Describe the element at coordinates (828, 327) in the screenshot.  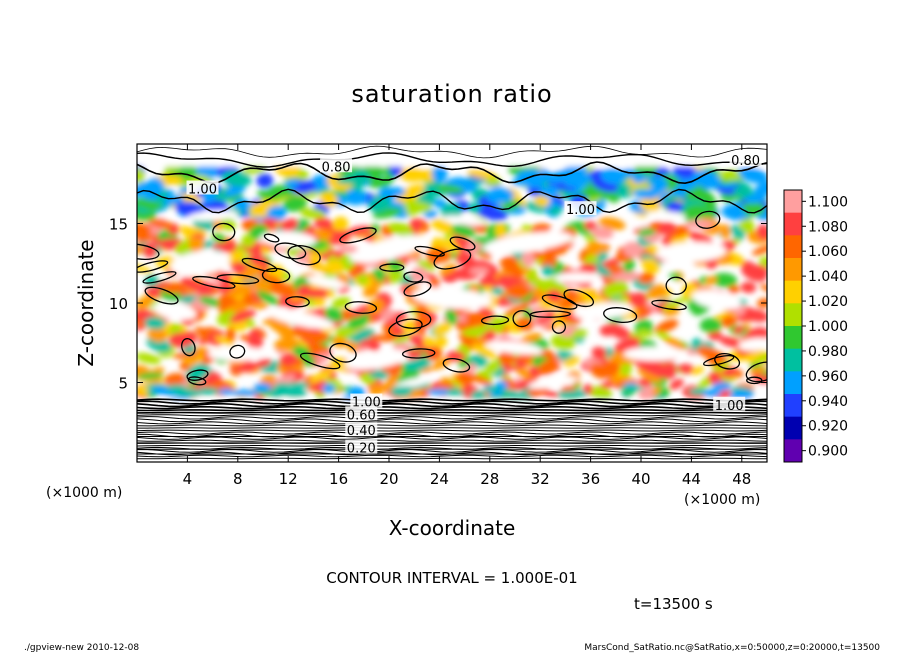
I see `colorbar-tick-label: 1.000` at that location.